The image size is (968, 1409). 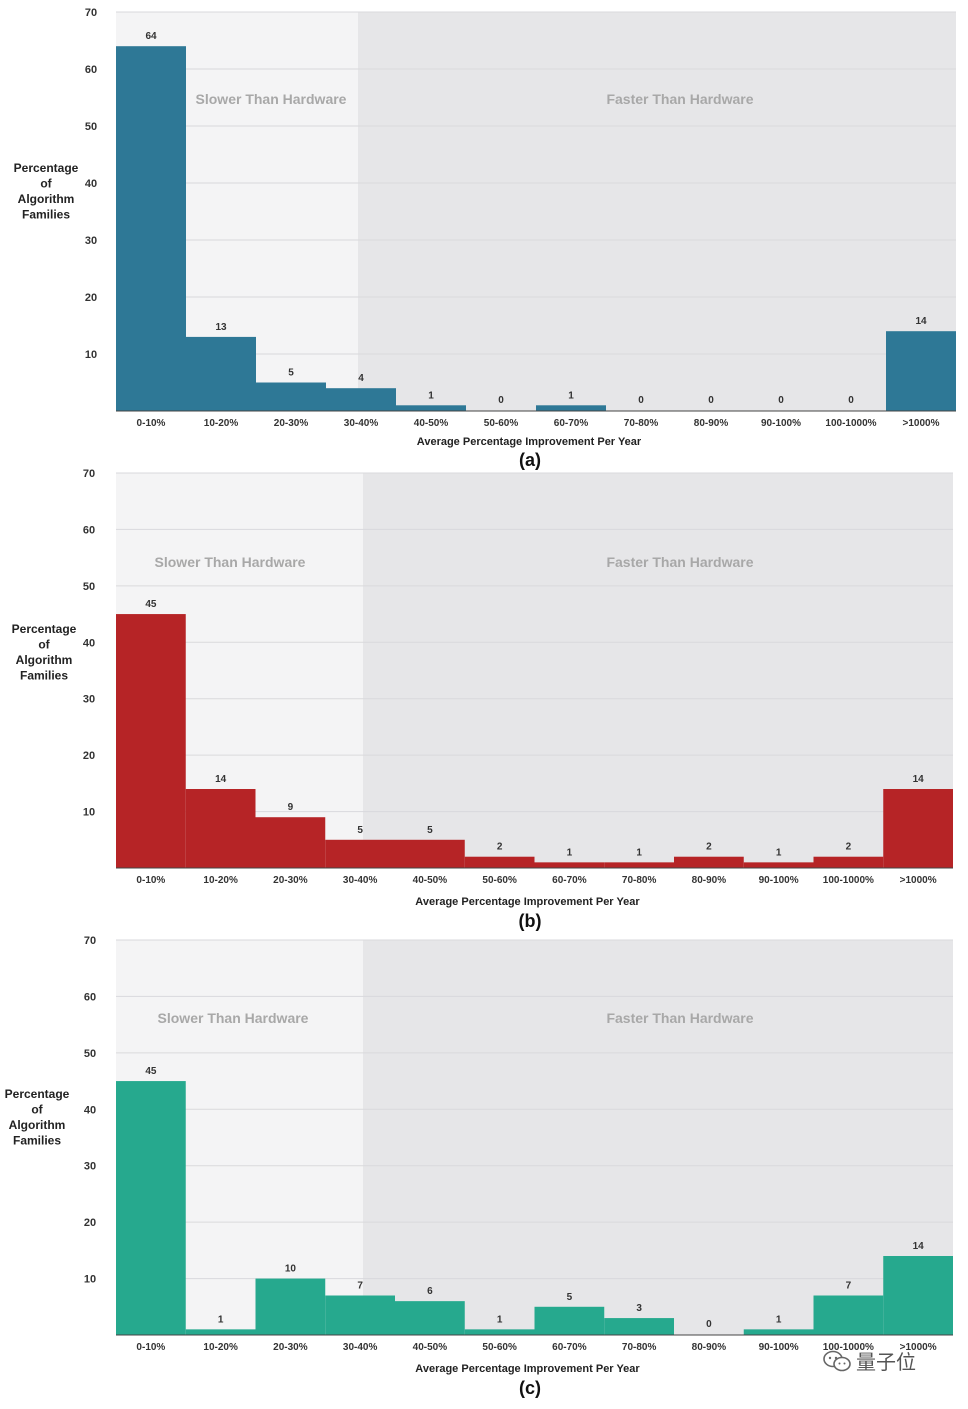 What do you see at coordinates (90, 1054) in the screenshot?
I see `y-tick-label: 50` at bounding box center [90, 1054].